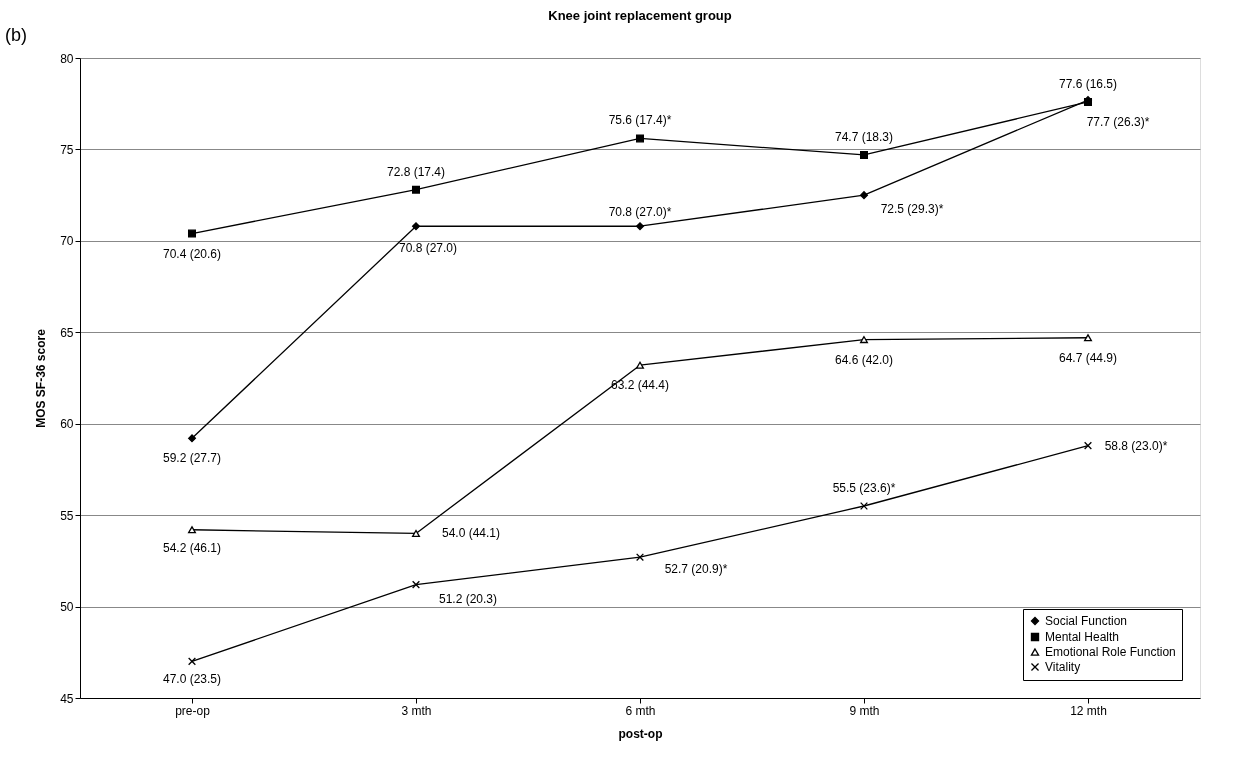  What do you see at coordinates (1118, 122) in the screenshot?
I see `data-label: 77.7 (26.3)*` at bounding box center [1118, 122].